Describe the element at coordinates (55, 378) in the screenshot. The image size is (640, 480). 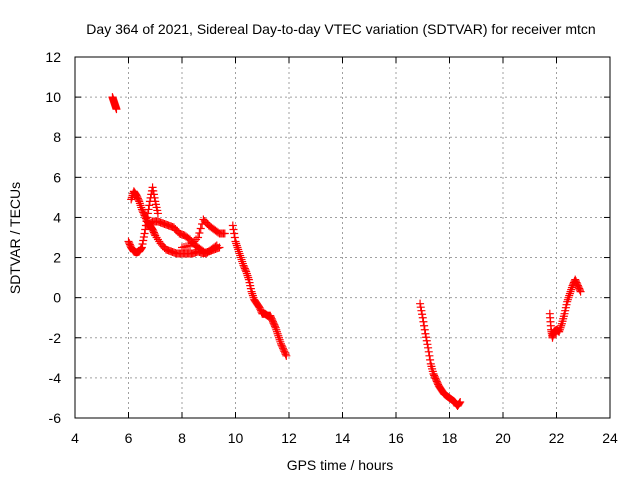
I see `y-tick-label: -4` at that location.